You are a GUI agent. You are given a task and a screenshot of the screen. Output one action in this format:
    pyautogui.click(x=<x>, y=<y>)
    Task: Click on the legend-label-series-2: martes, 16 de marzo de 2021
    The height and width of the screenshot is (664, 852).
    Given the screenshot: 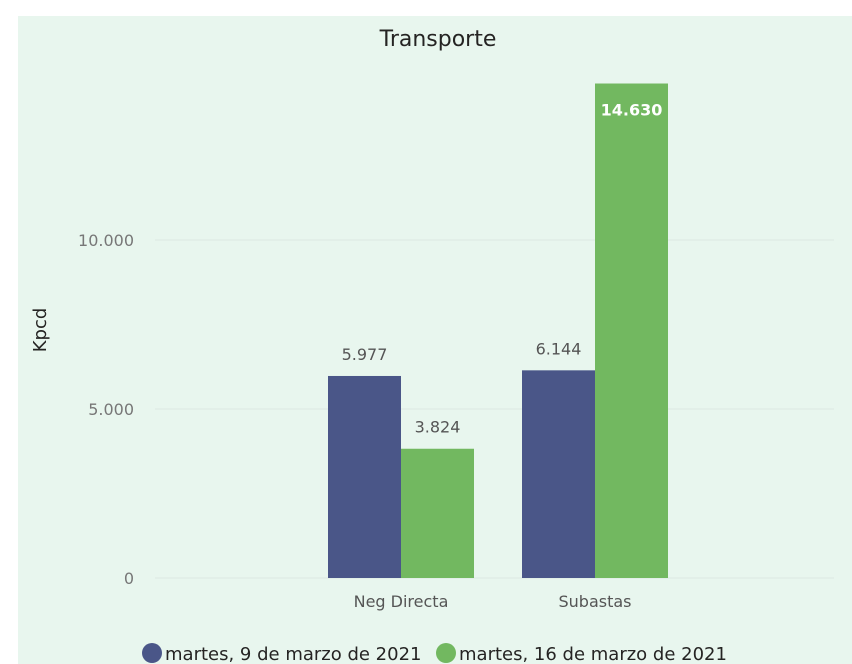 What is the action you would take?
    pyautogui.click(x=593, y=654)
    